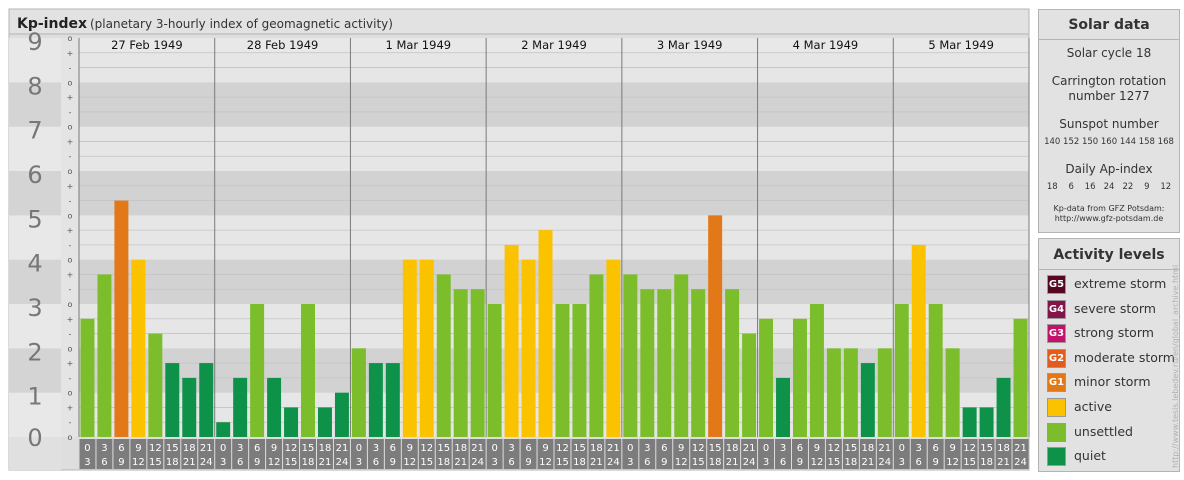  I want to click on time-end-label: 24, so click(613, 462).